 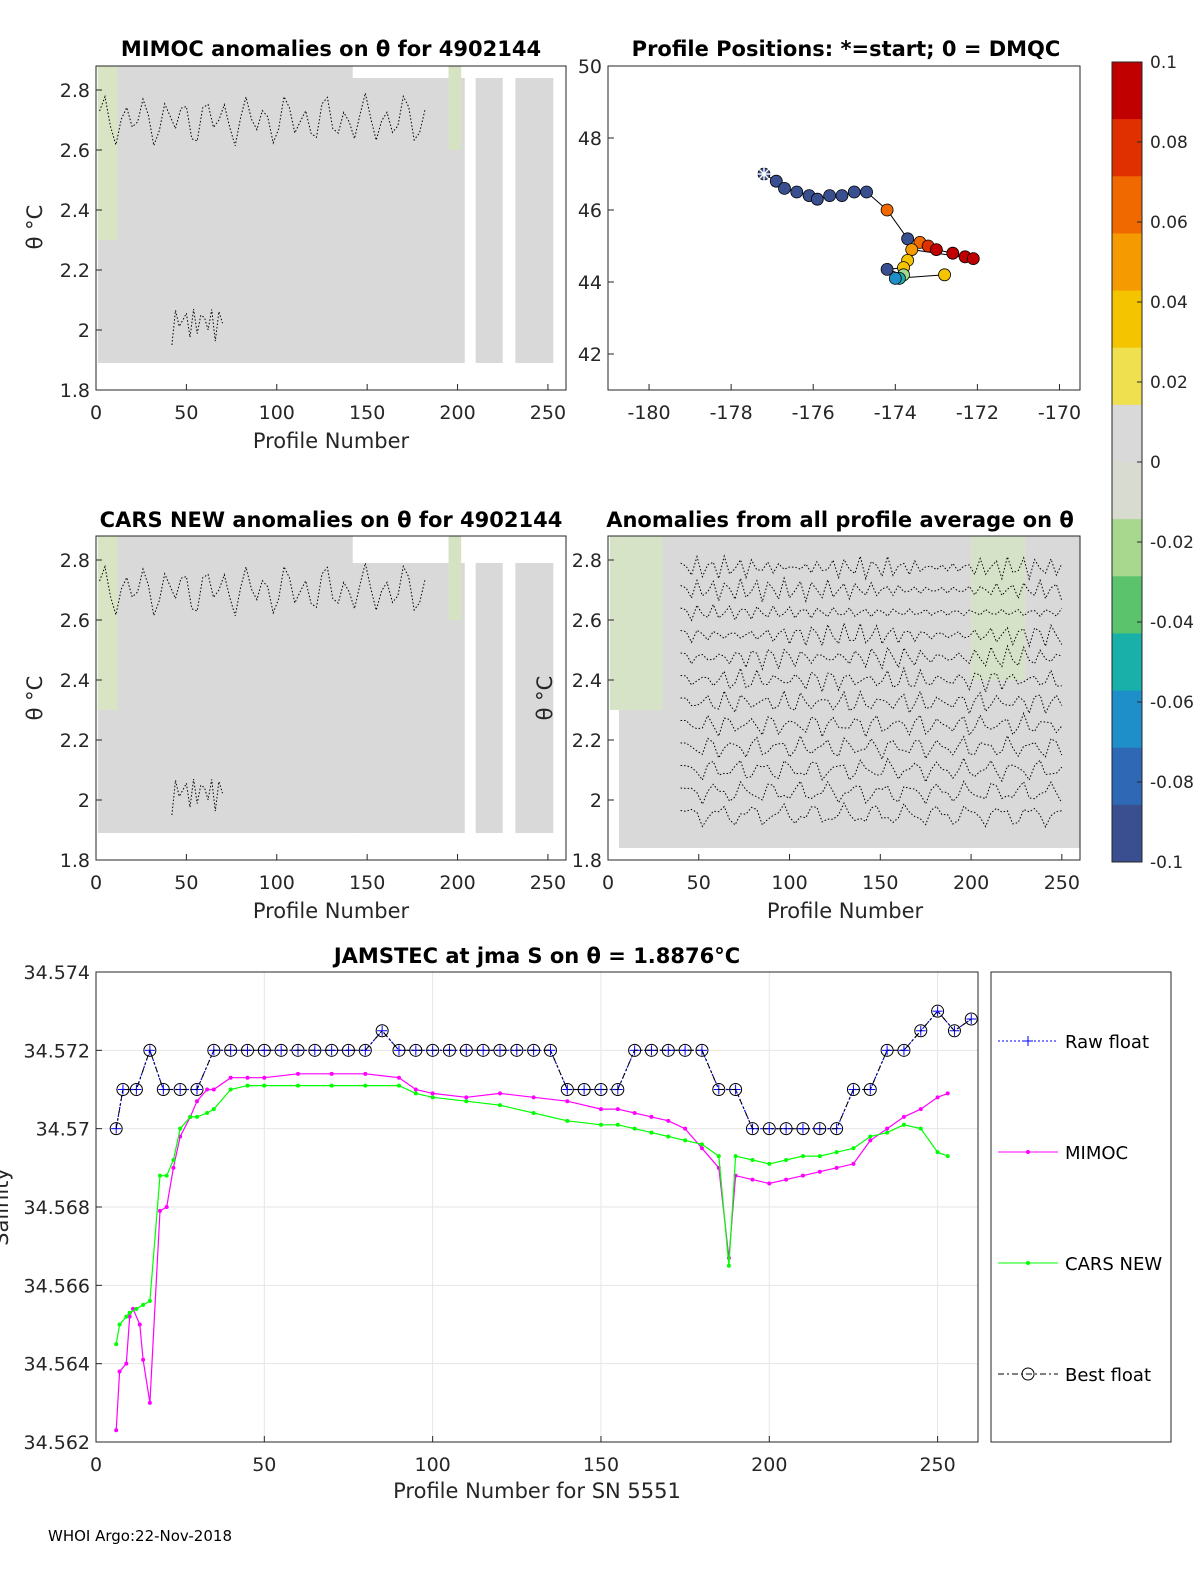 I want to click on x-axis-label: Profile Number for SN 5551, so click(x=537, y=1491).